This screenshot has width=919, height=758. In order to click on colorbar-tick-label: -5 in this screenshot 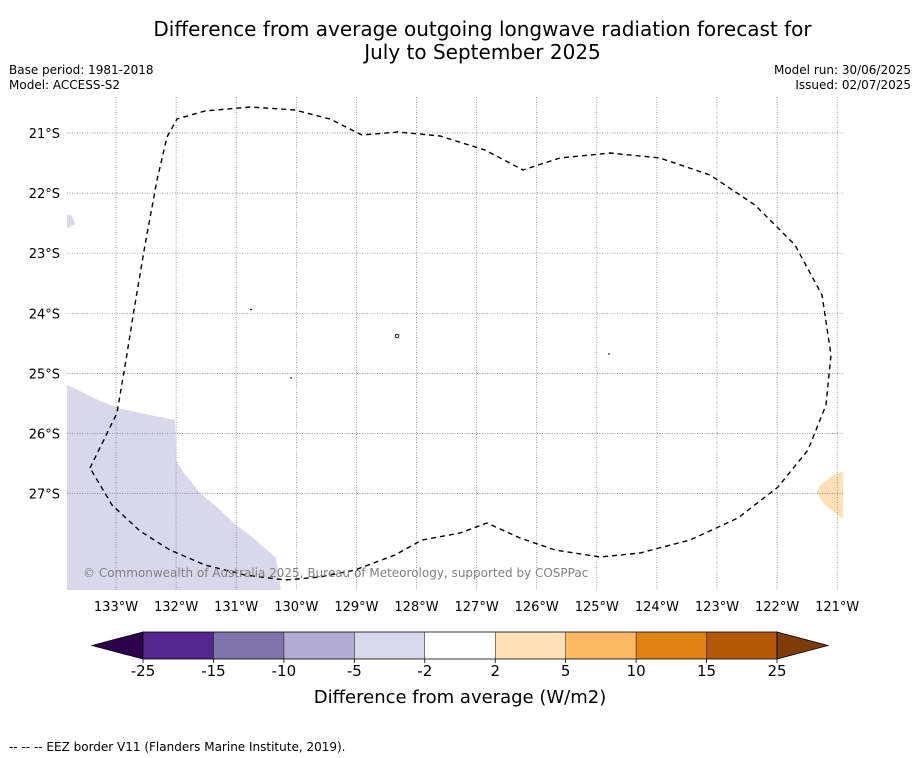, I will do `click(354, 671)`.